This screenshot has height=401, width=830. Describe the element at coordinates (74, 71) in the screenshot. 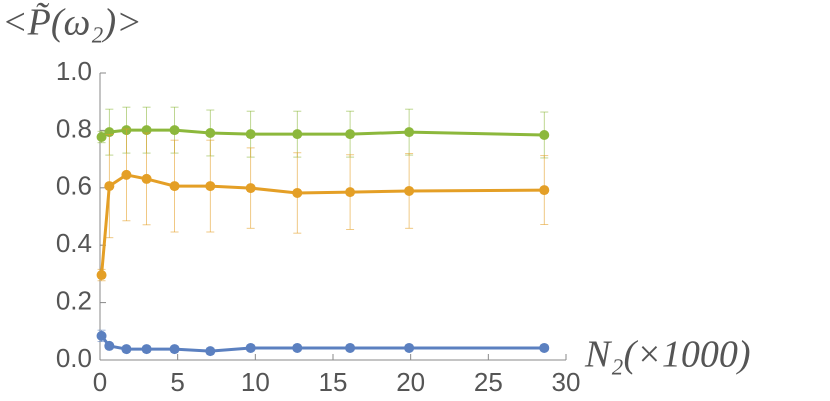

I see `y-tick-label: 1.0` at that location.